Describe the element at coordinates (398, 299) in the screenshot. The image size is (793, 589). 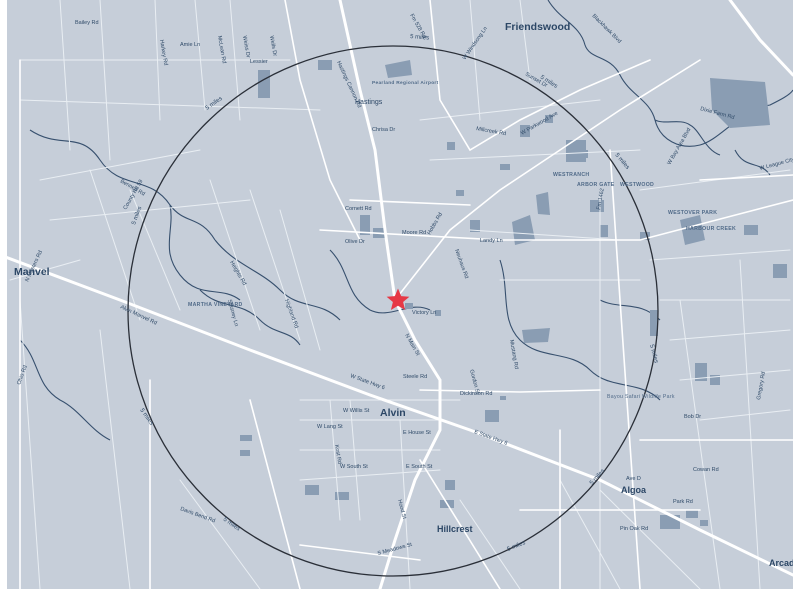
I see `star-icon` at that location.